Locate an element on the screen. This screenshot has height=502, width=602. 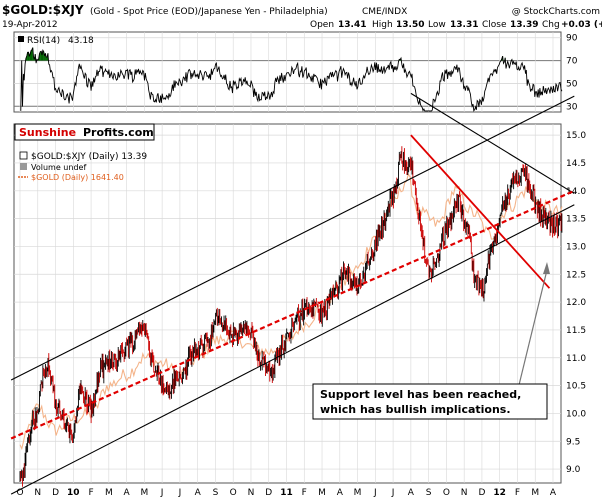
low-value: 13.31 is located at coordinates (464, 25).